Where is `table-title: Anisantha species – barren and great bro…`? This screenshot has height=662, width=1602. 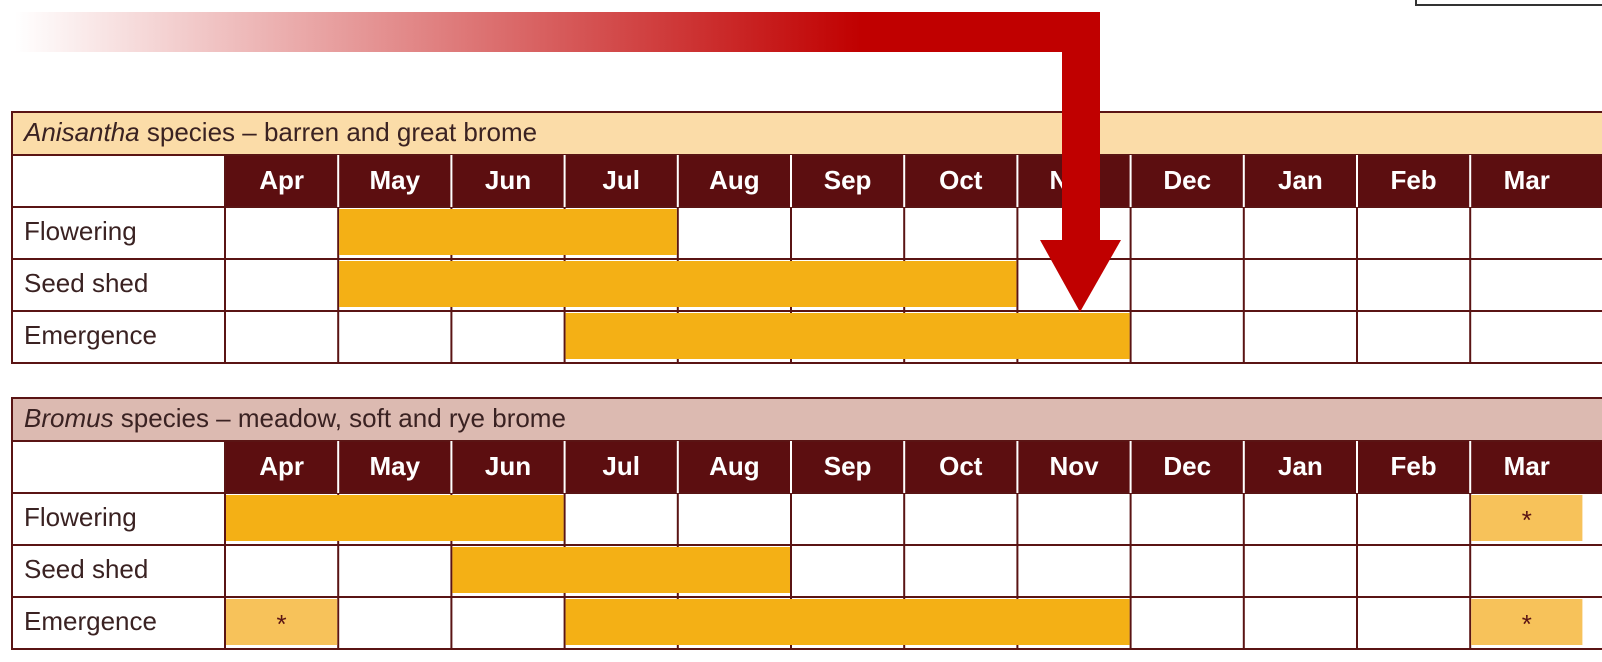 table-title: Anisantha species – barren and great bro… is located at coordinates (279, 132).